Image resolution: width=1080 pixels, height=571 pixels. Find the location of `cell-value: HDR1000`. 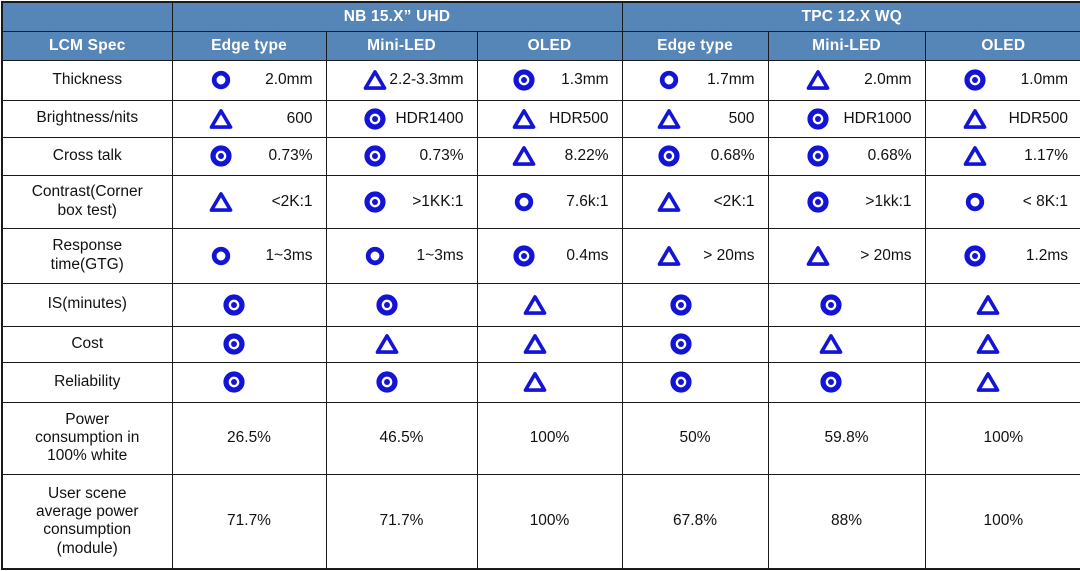

cell-value: HDR1000 is located at coordinates (877, 118).